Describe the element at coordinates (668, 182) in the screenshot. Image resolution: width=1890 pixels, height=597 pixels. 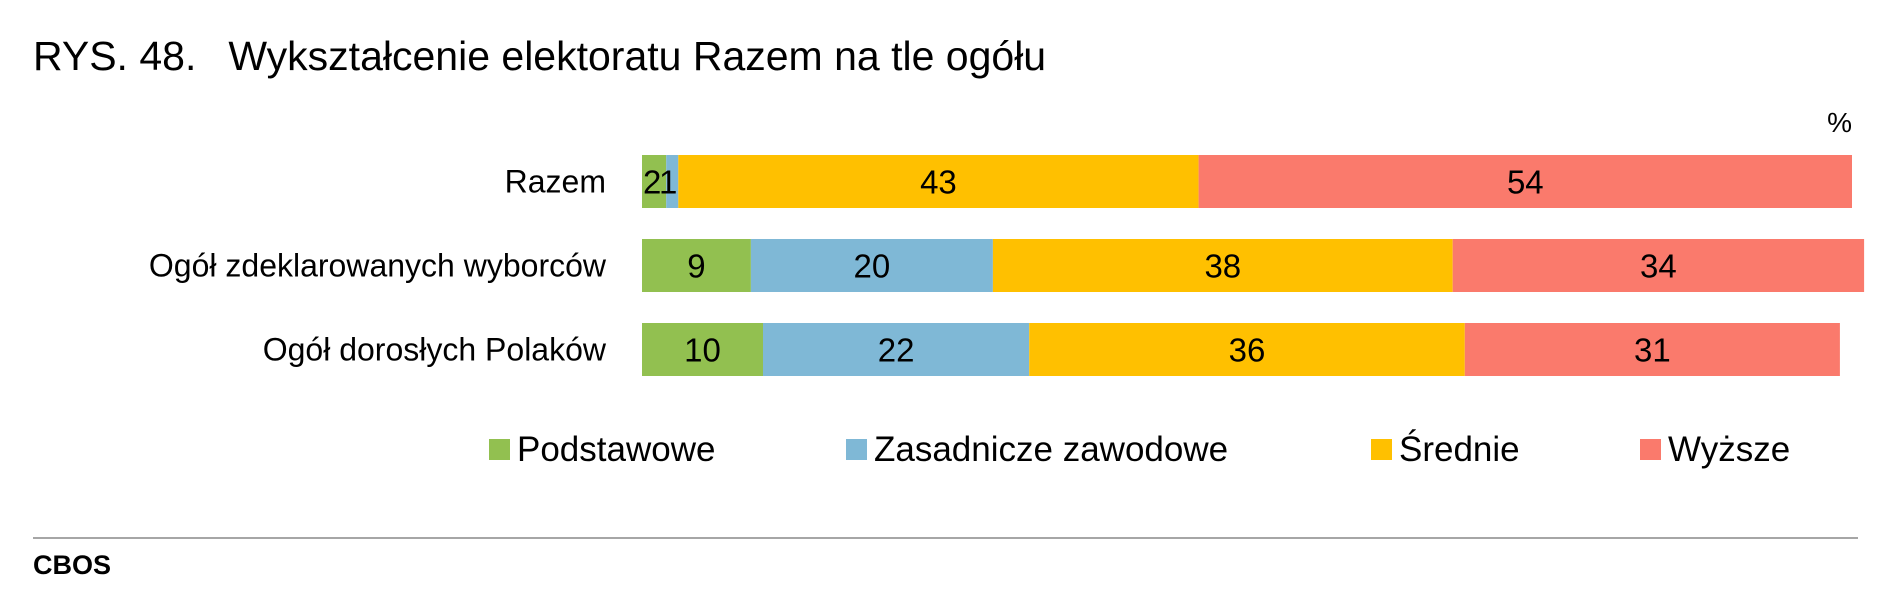
I see `data-label: 1` at that location.